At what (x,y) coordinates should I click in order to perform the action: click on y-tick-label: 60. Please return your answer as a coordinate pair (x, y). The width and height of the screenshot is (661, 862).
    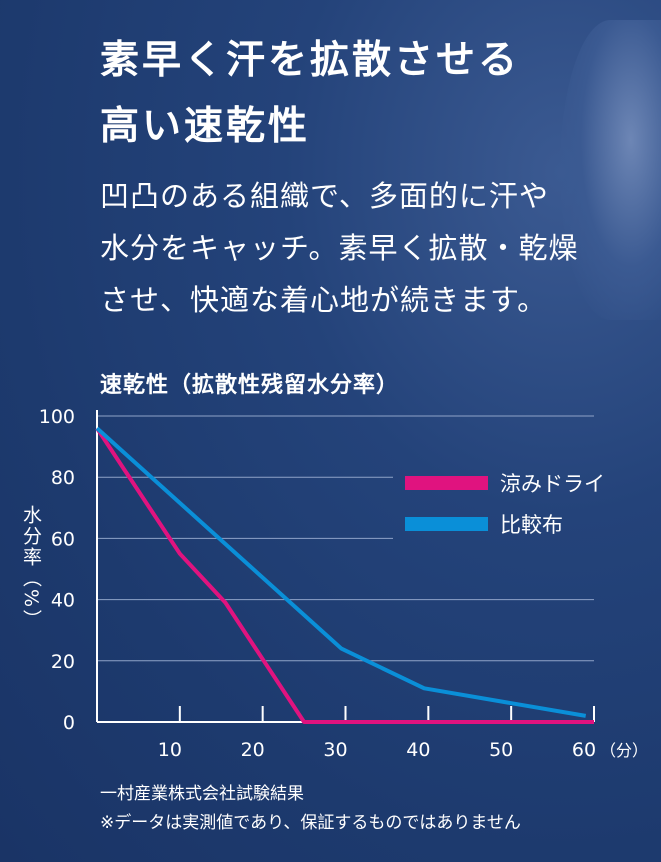
    Looking at the image, I should click on (63, 539).